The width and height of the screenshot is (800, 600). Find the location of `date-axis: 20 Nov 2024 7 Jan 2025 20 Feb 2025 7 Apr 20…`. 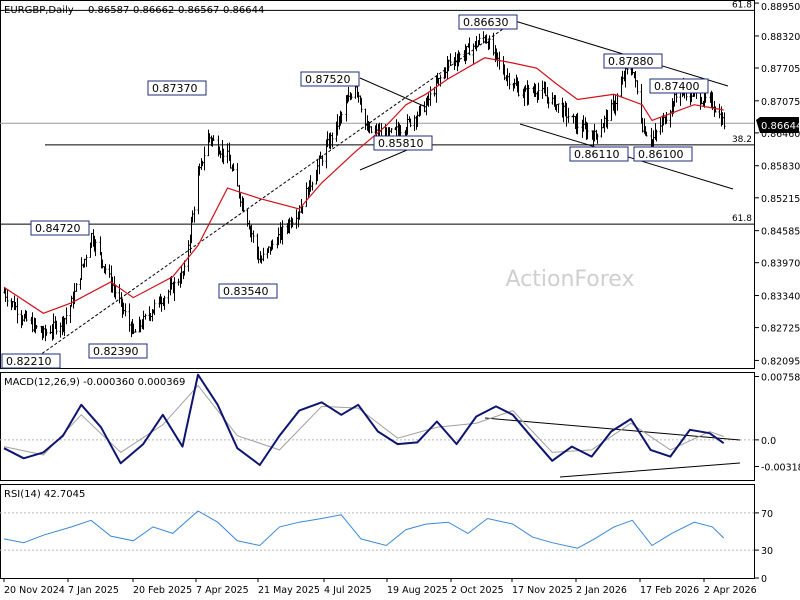

date-axis: 20 Nov 2024 7 Jan 2025 20 Feb 2025 7 Apr 20… is located at coordinates (380, 587).